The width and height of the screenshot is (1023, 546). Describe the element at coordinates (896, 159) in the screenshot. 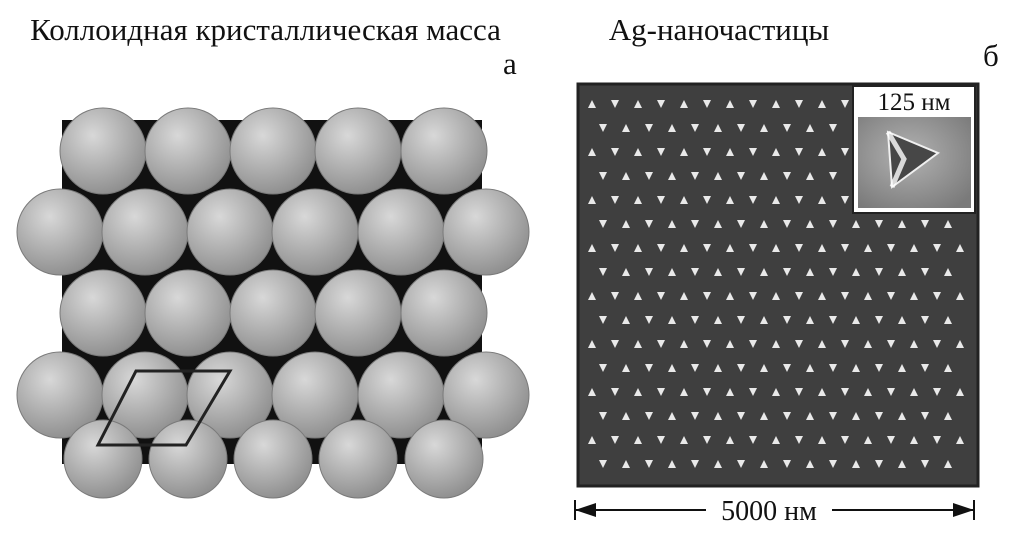

I see `inset-highlight-edge` at that location.